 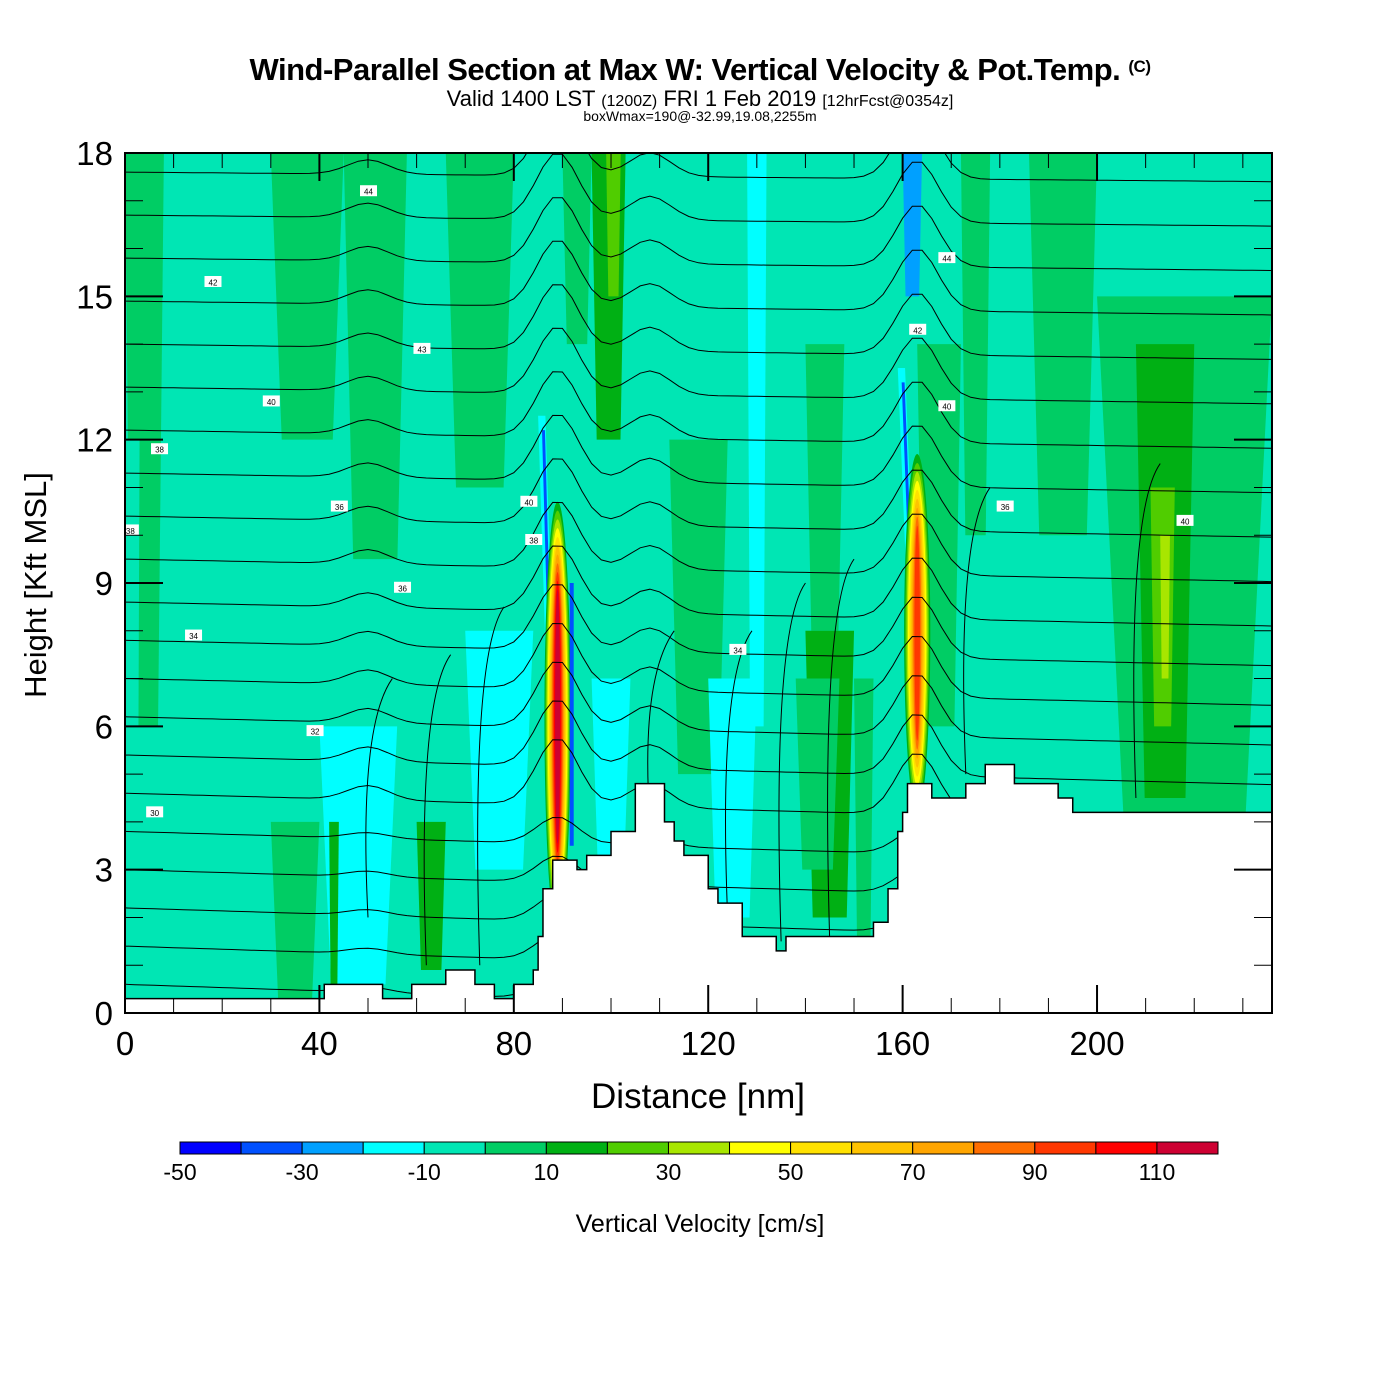 I want to click on contour-label-text: 32, so click(x=315, y=732).